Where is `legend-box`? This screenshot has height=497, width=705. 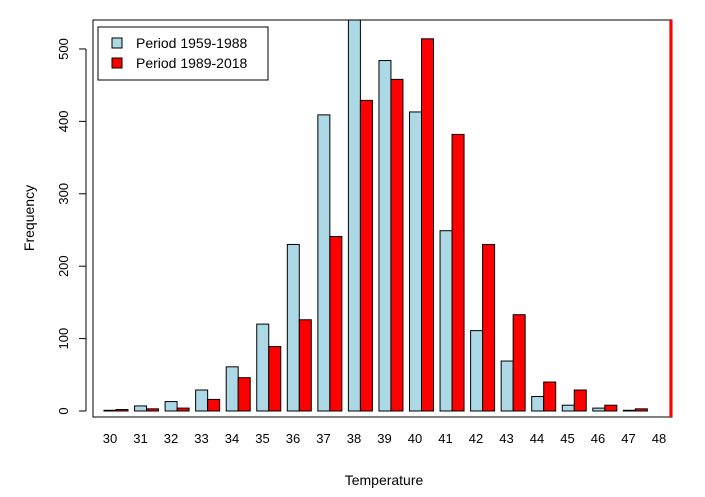
legend-box is located at coordinates (183, 53).